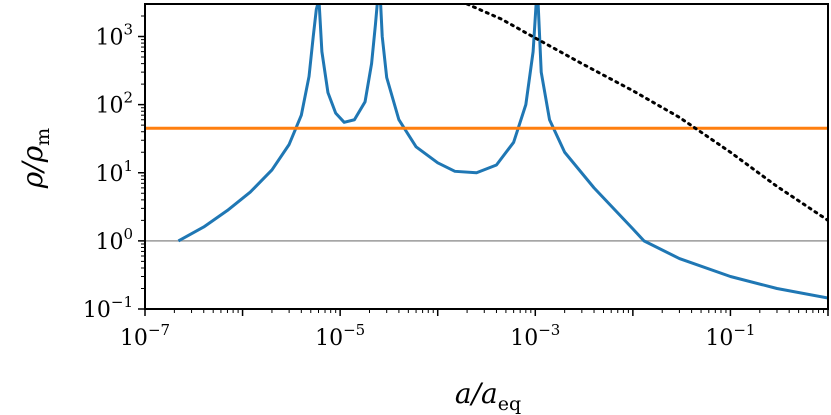 The height and width of the screenshot is (415, 831). What do you see at coordinates (114, 240) in the screenshot?
I see `y-tick-label: 10⁰` at bounding box center [114, 240].